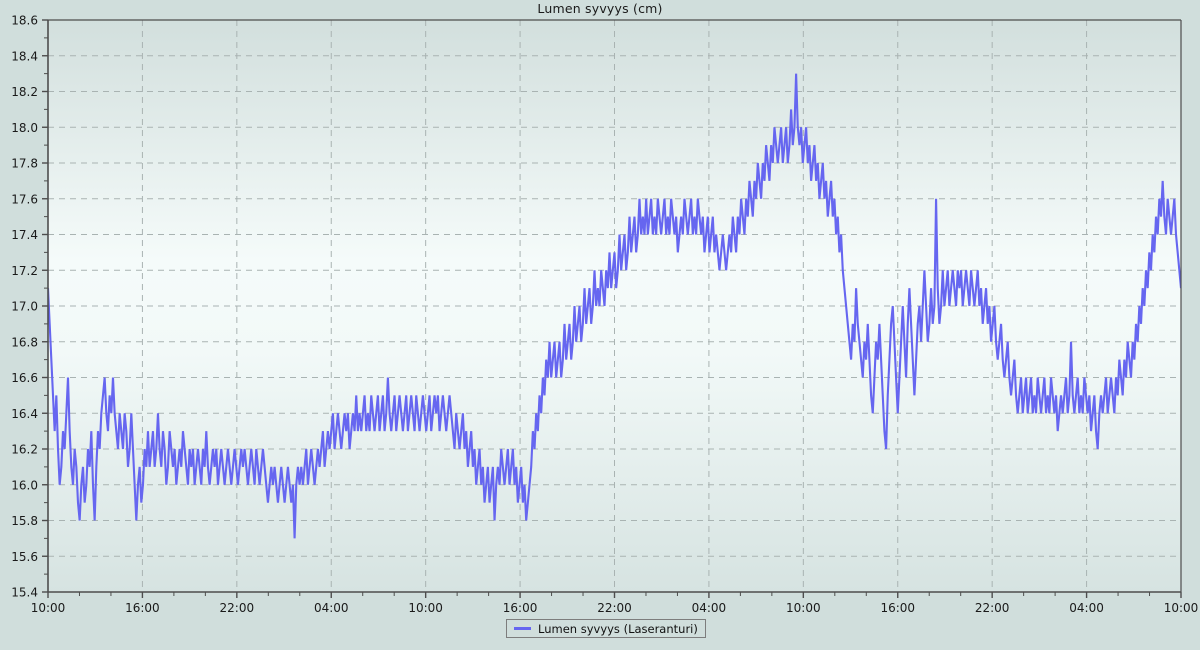 This screenshot has width=1200, height=650. Describe the element at coordinates (24, 271) in the screenshot. I see `svg-text: 17.2` at that location.